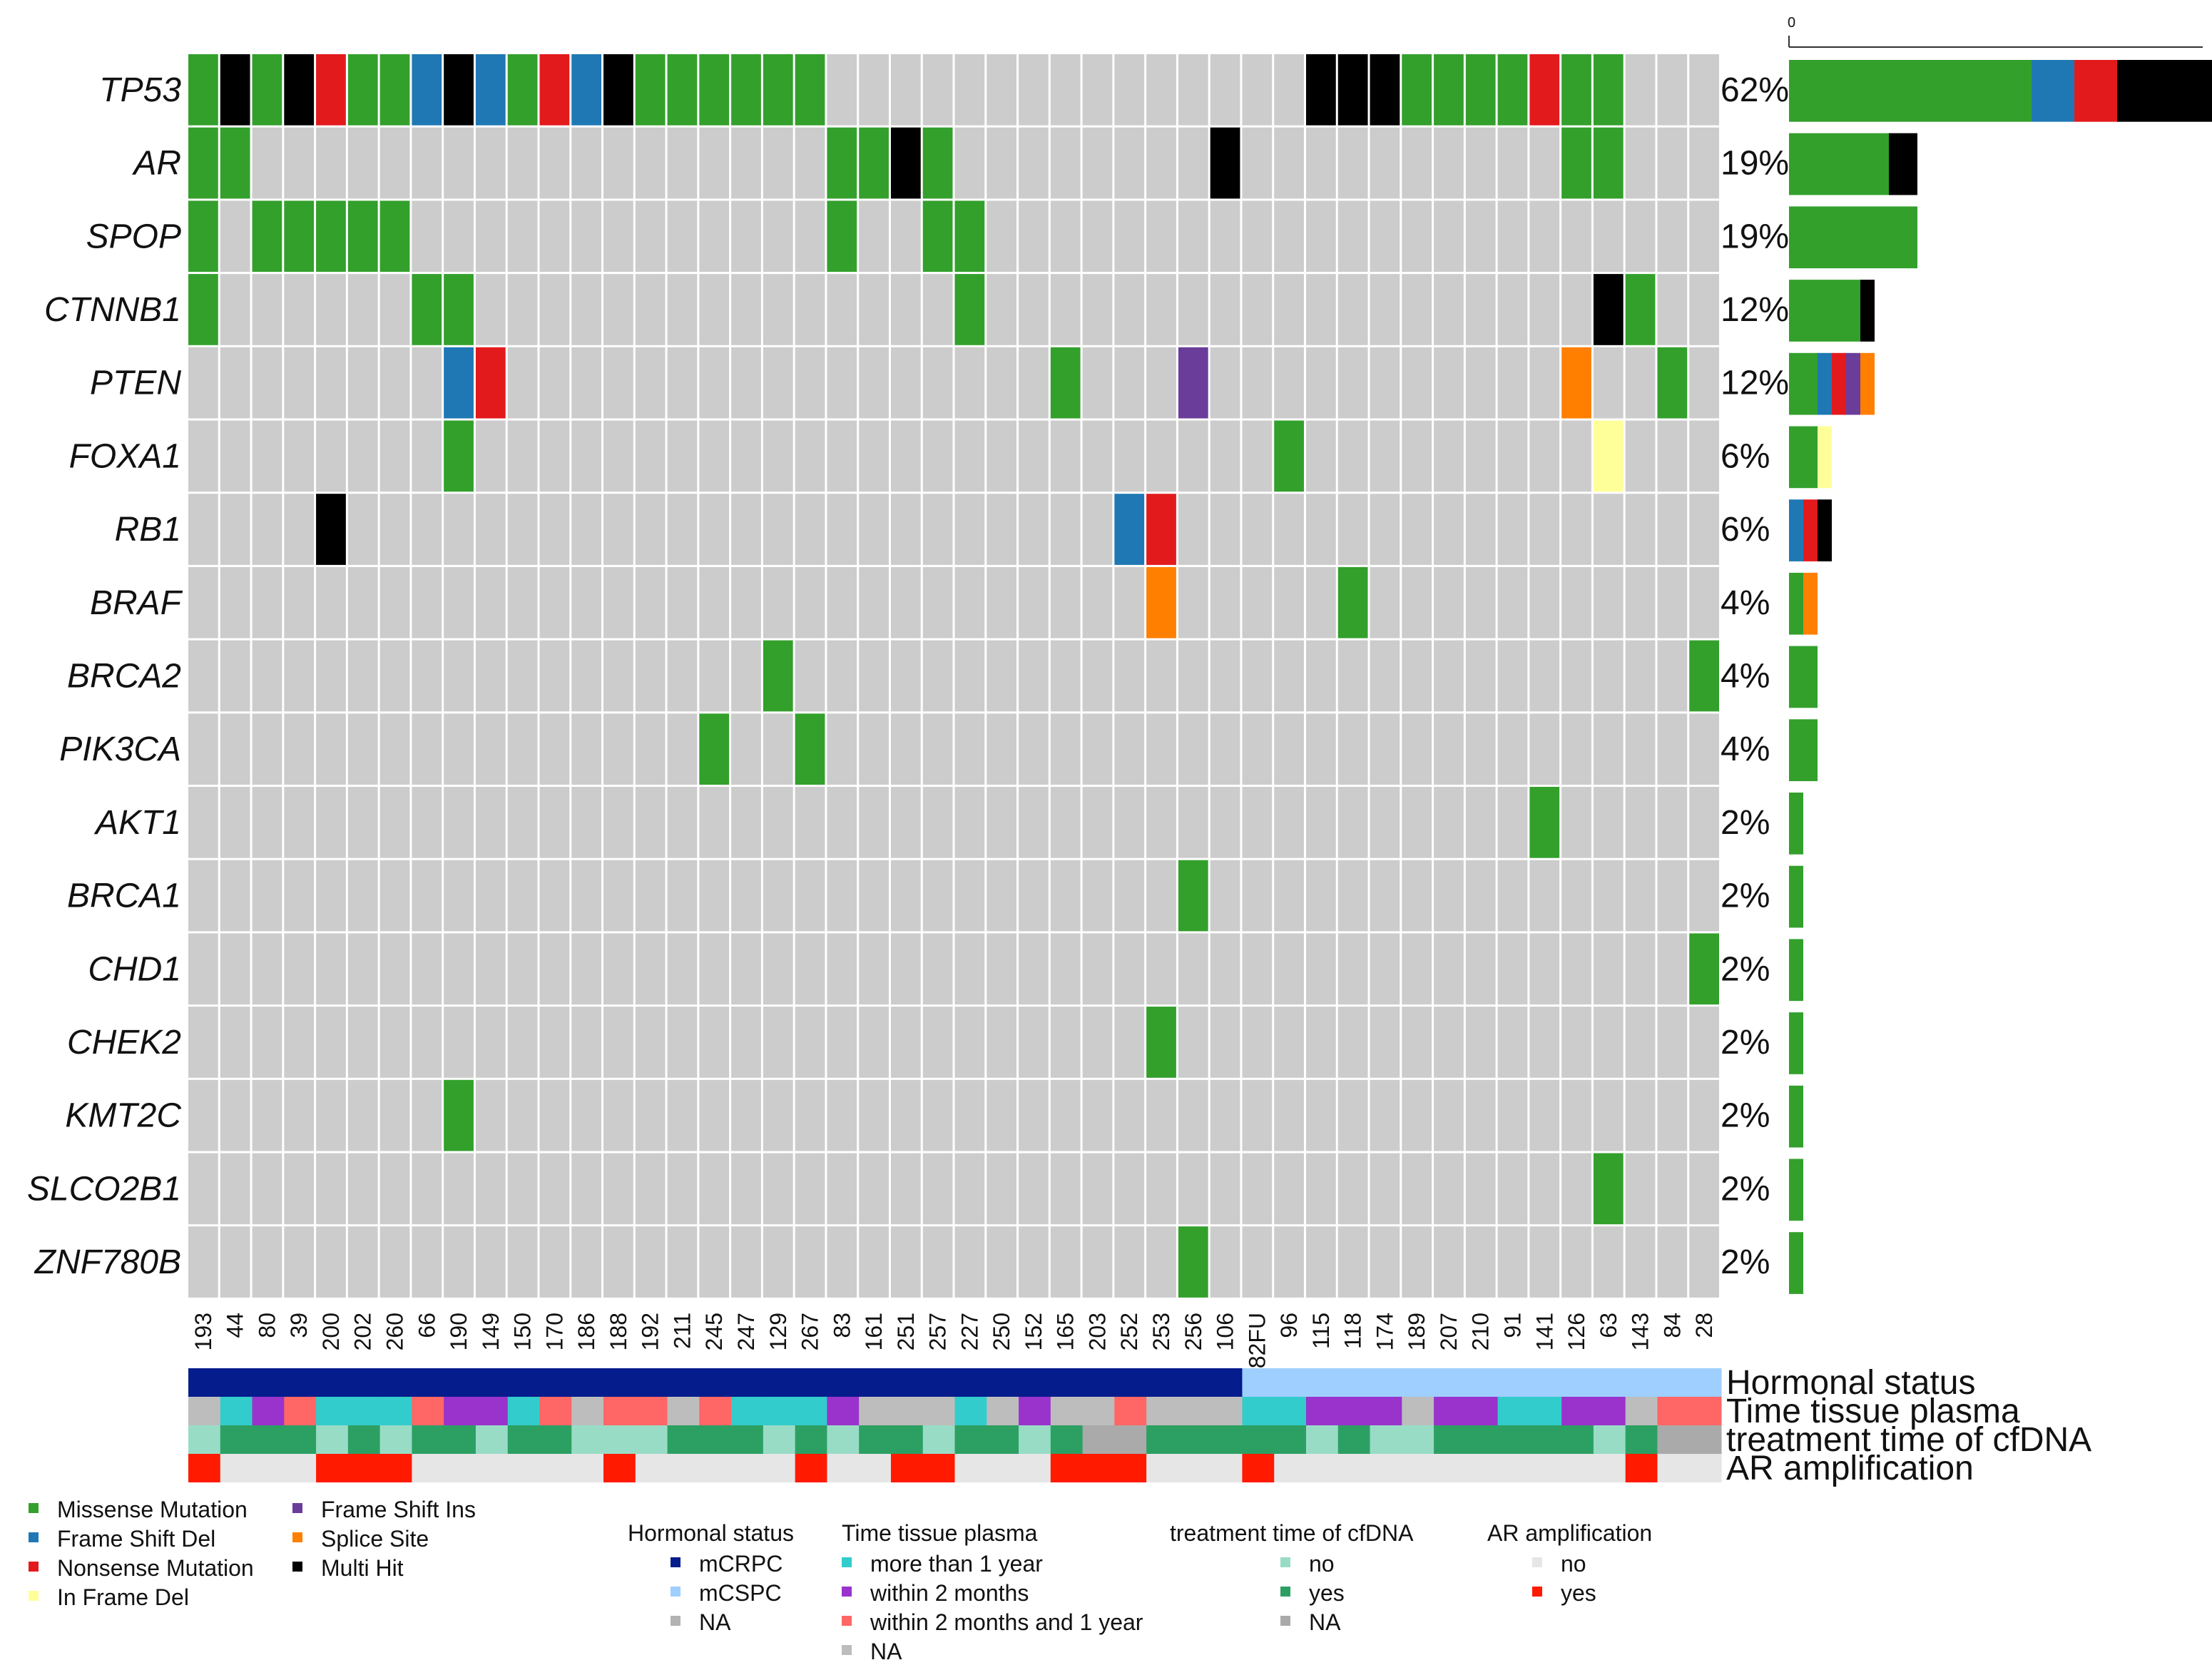 The height and width of the screenshot is (1675, 2212). I want to click on bar-RB1-N, so click(1810, 530).